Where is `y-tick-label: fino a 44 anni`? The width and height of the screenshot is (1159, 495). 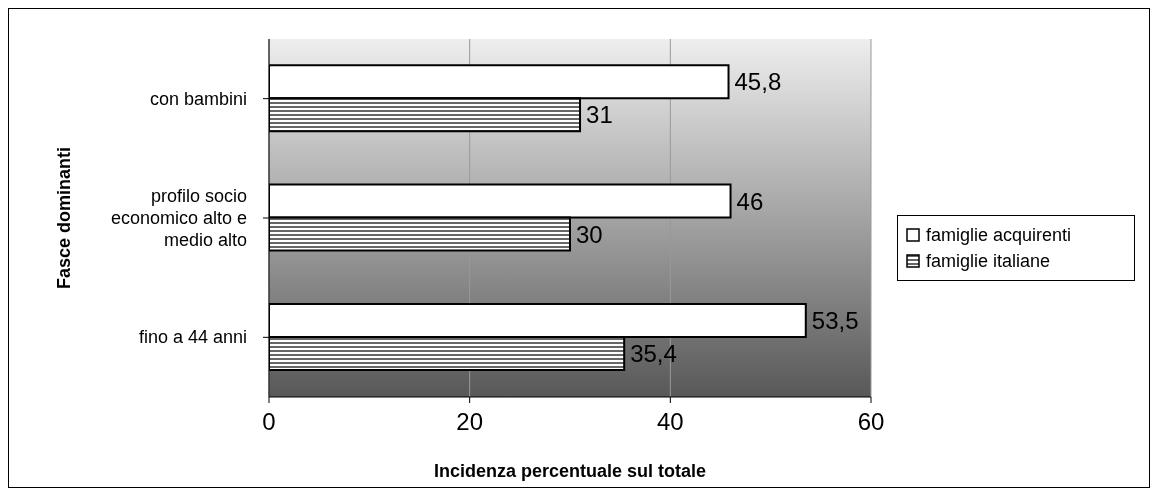
y-tick-label: fino a 44 anni is located at coordinates (192, 337).